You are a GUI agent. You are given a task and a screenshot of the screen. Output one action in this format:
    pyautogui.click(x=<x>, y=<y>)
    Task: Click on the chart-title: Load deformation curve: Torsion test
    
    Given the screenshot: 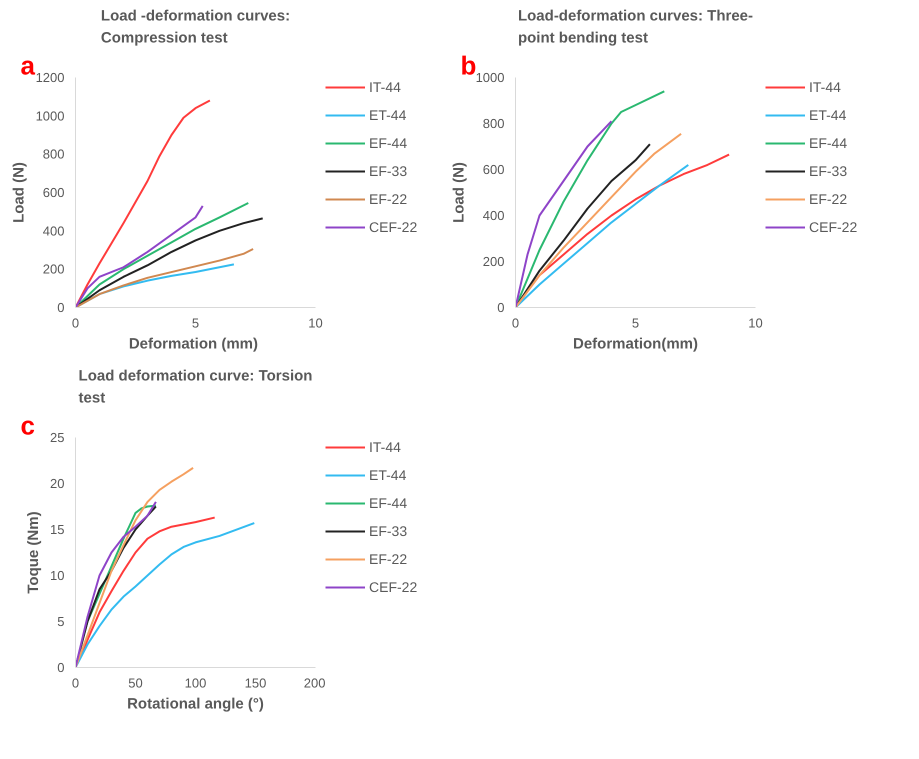 What is the action you would take?
    pyautogui.click(x=195, y=386)
    